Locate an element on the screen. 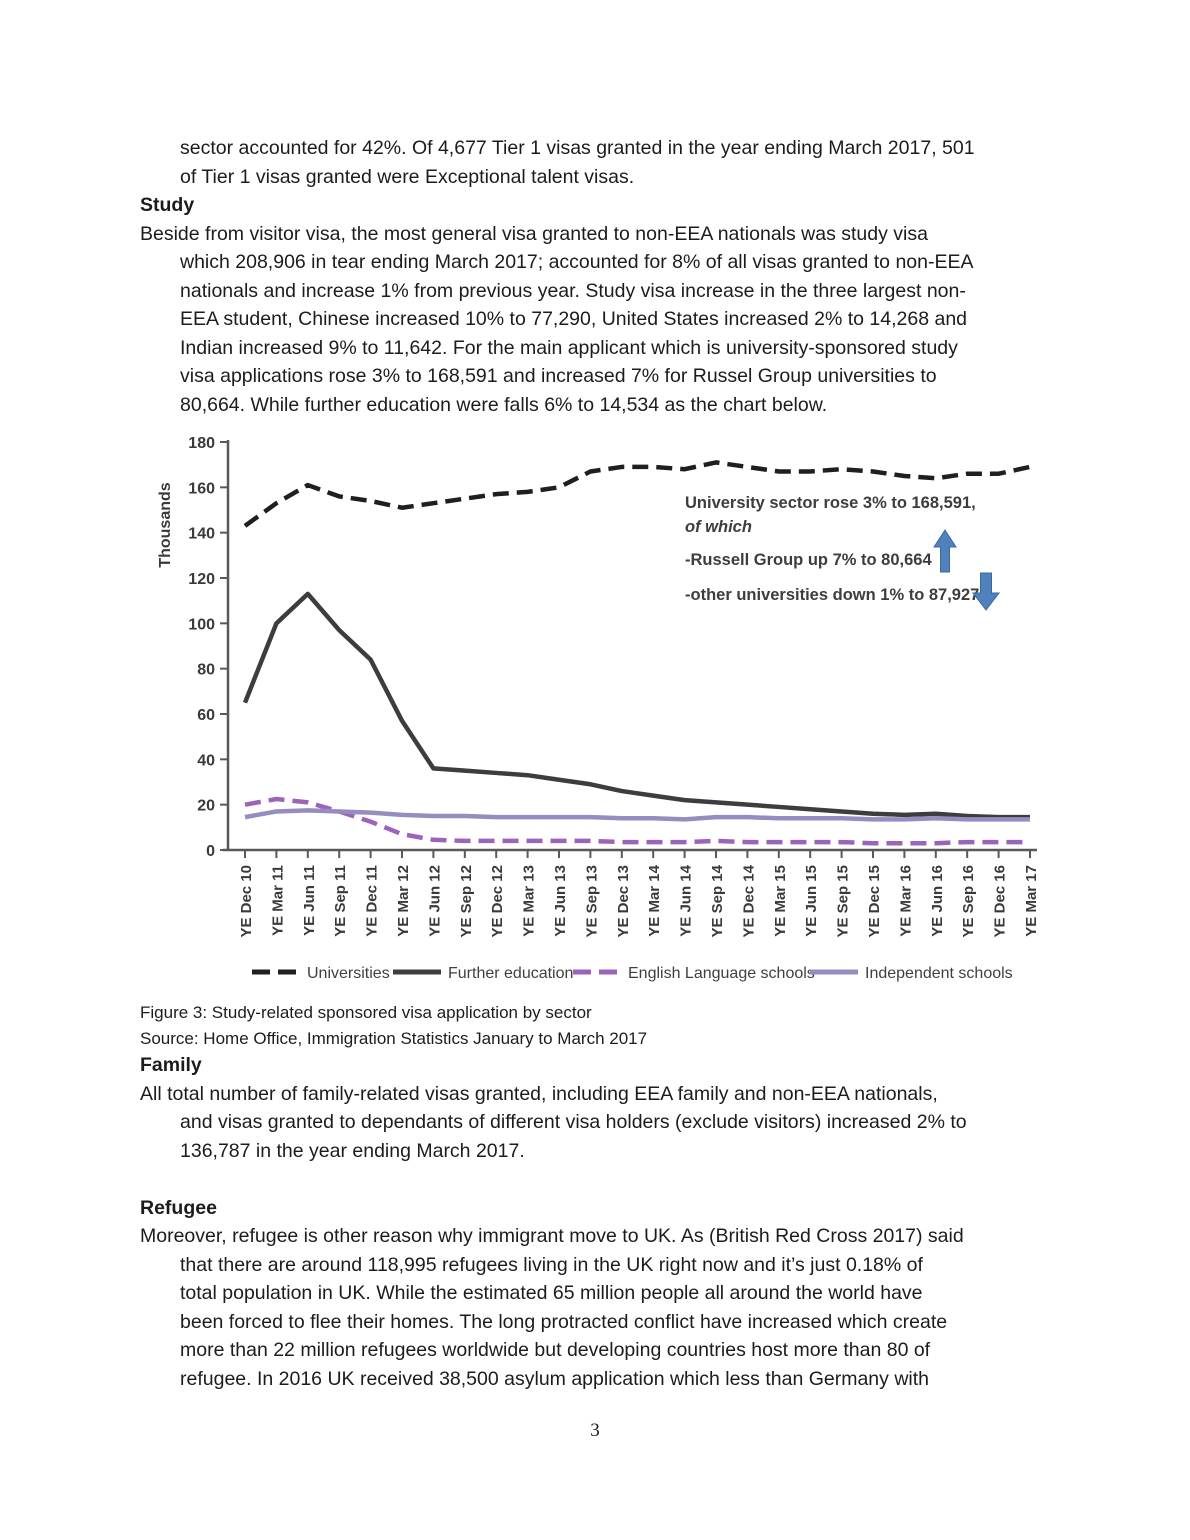 This screenshot has height=1540, width=1190. series-further-education is located at coordinates (636, 705).